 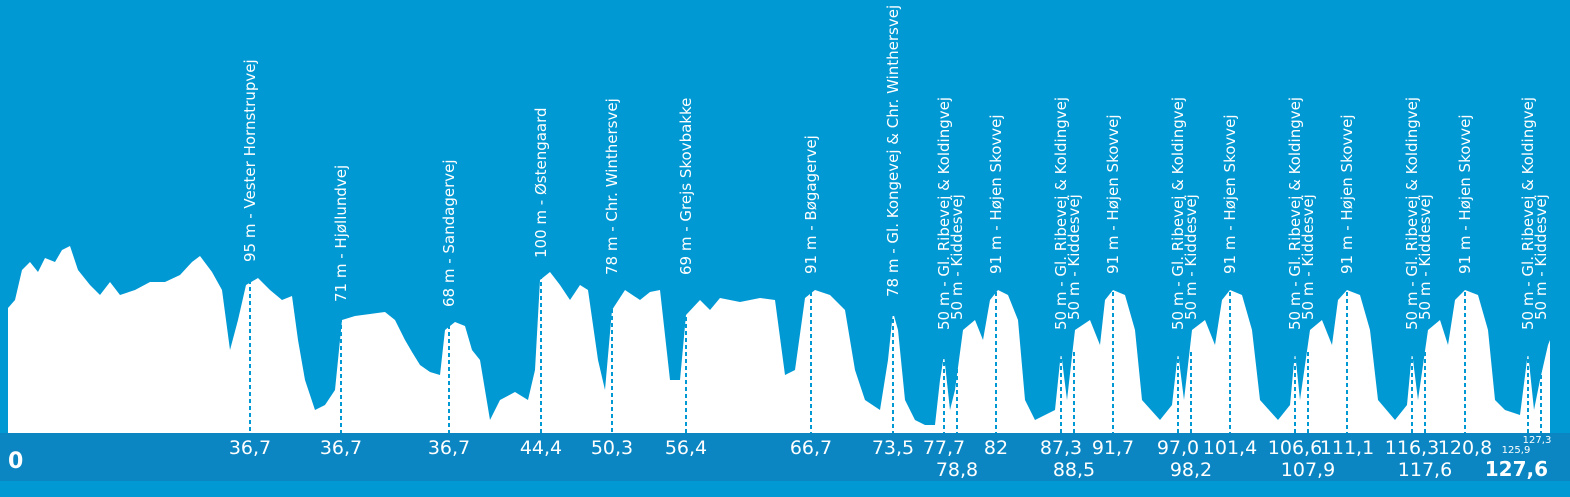 I want to click on marker-label: 78 m - Gl. Kongevej & Chr. Winthersvej, so click(x=893, y=151).